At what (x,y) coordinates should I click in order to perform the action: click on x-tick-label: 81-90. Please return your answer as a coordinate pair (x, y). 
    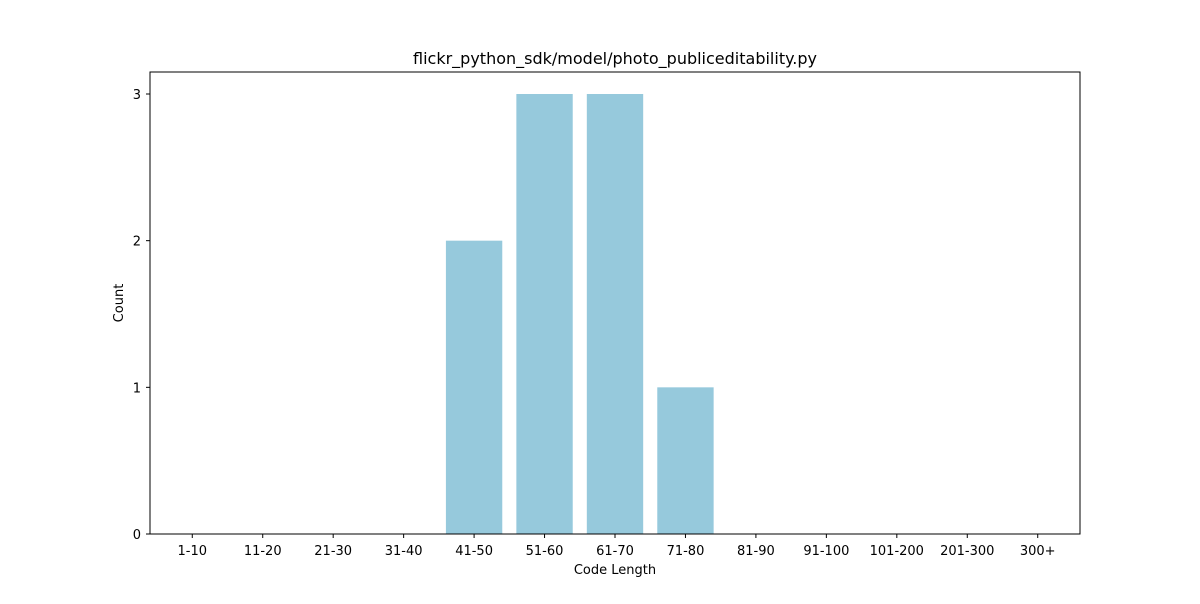
    Looking at the image, I should click on (756, 551).